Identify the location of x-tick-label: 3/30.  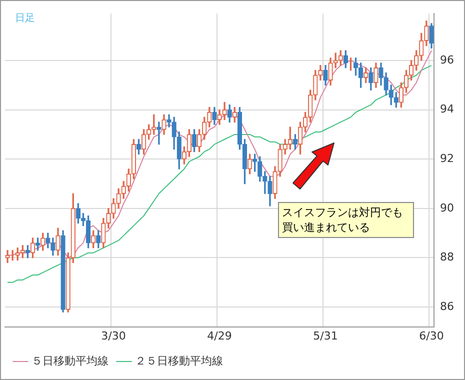
(113, 335).